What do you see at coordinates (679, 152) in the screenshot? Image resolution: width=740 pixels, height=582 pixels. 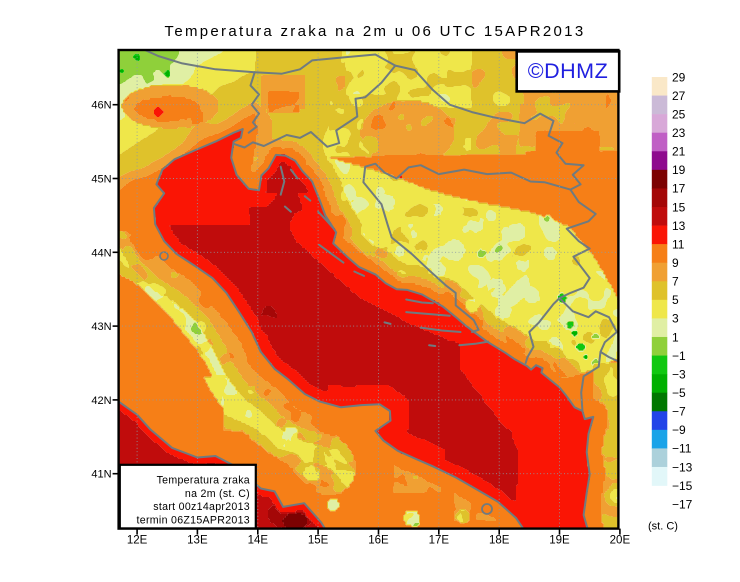 I see `svg-text: 21` at bounding box center [679, 152].